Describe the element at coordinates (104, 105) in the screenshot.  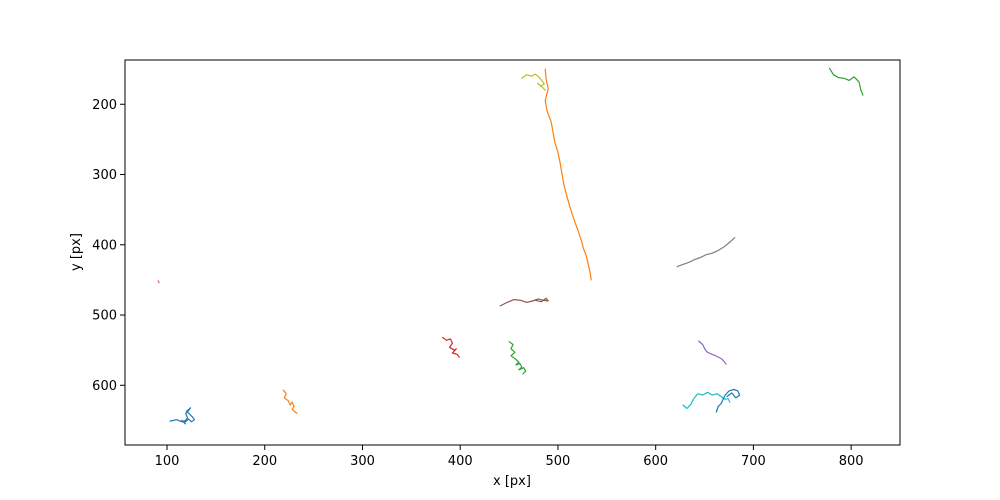
I see `y-tick-label: 200` at that location.